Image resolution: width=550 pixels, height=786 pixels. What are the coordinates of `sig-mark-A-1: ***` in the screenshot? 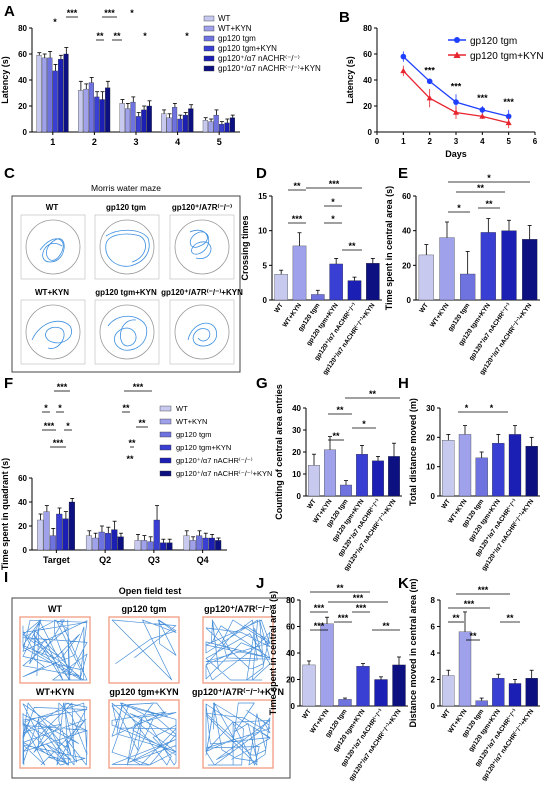 It's located at (72, 13).